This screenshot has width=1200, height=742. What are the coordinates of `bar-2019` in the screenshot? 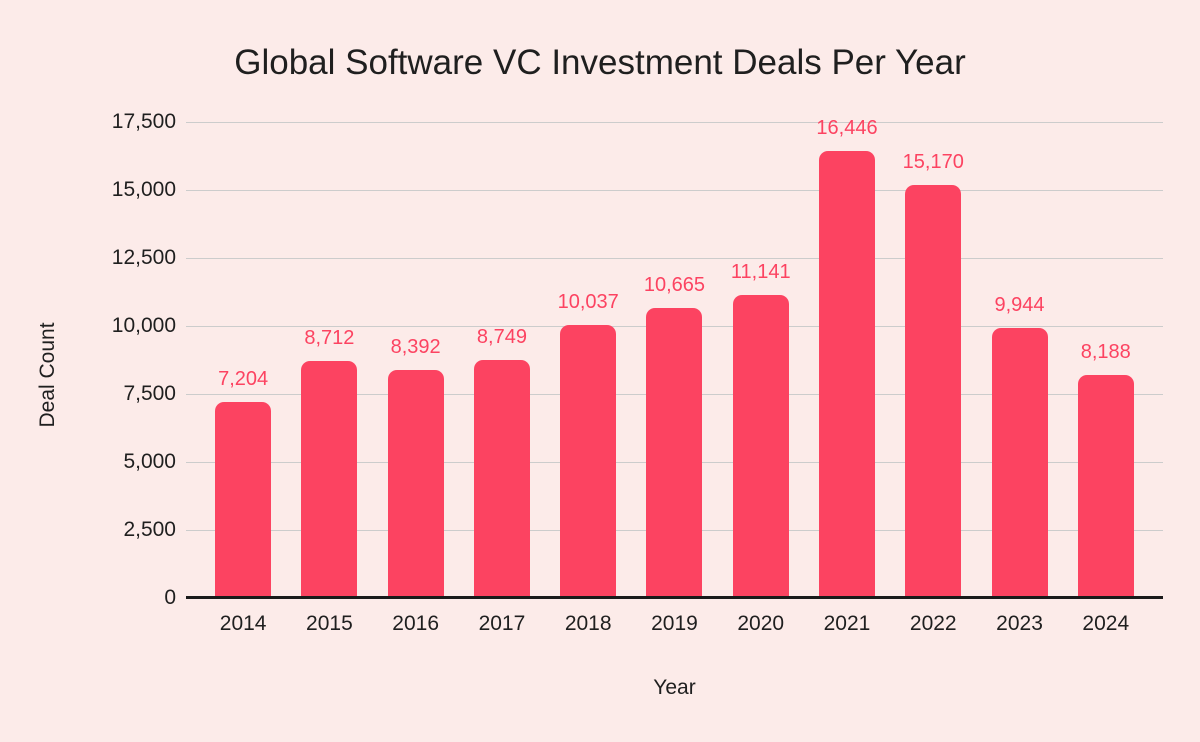 It's located at (674, 452).